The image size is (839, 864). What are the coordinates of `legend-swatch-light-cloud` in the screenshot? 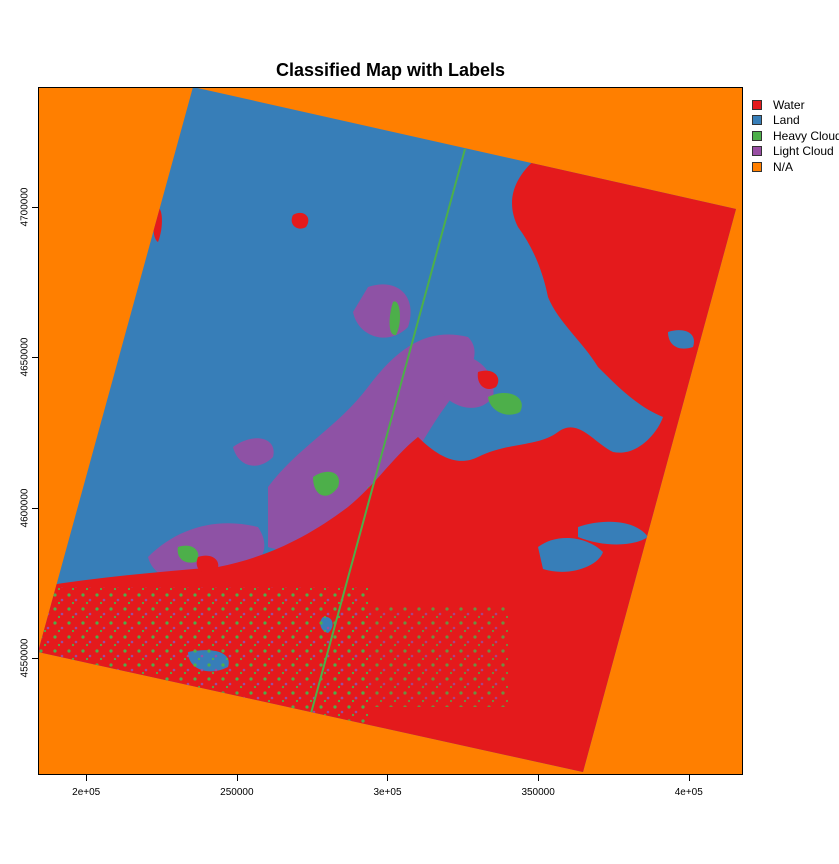 It's located at (757, 151).